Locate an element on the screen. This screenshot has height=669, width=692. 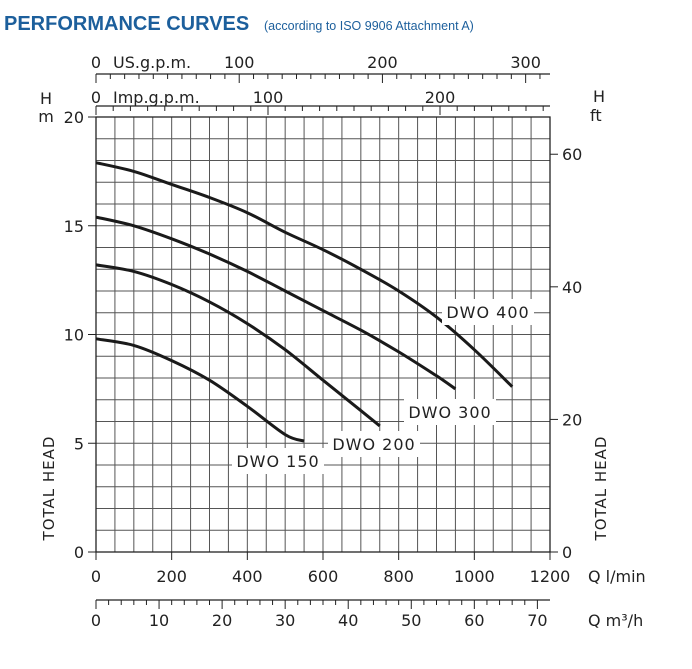
m3h-tick-label: 50 is located at coordinates (411, 620).